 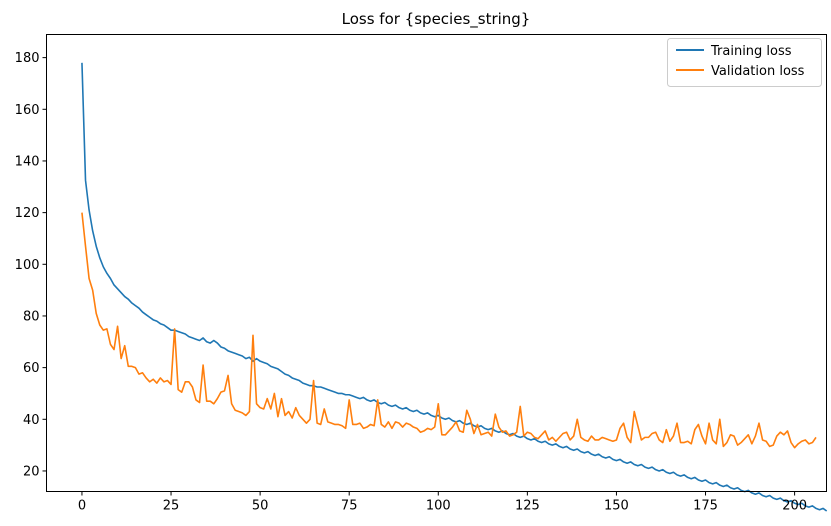 I want to click on legend-box, so click(x=744, y=62).